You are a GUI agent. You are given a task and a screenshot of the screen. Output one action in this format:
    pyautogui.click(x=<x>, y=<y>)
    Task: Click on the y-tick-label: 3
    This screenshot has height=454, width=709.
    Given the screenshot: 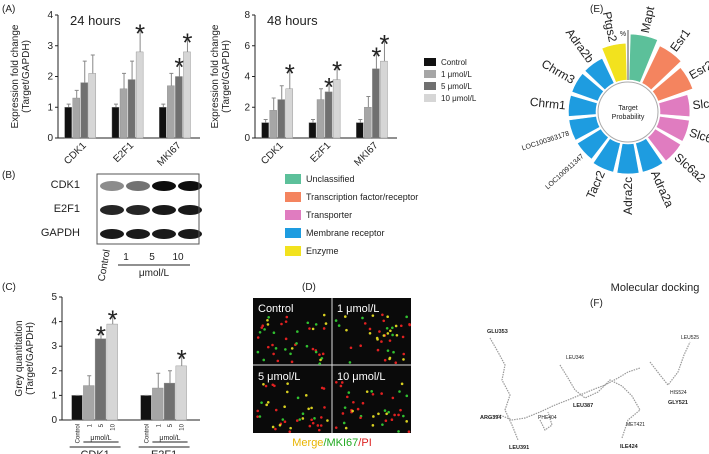 What is the action you would take?
    pyautogui.click(x=50, y=46)
    